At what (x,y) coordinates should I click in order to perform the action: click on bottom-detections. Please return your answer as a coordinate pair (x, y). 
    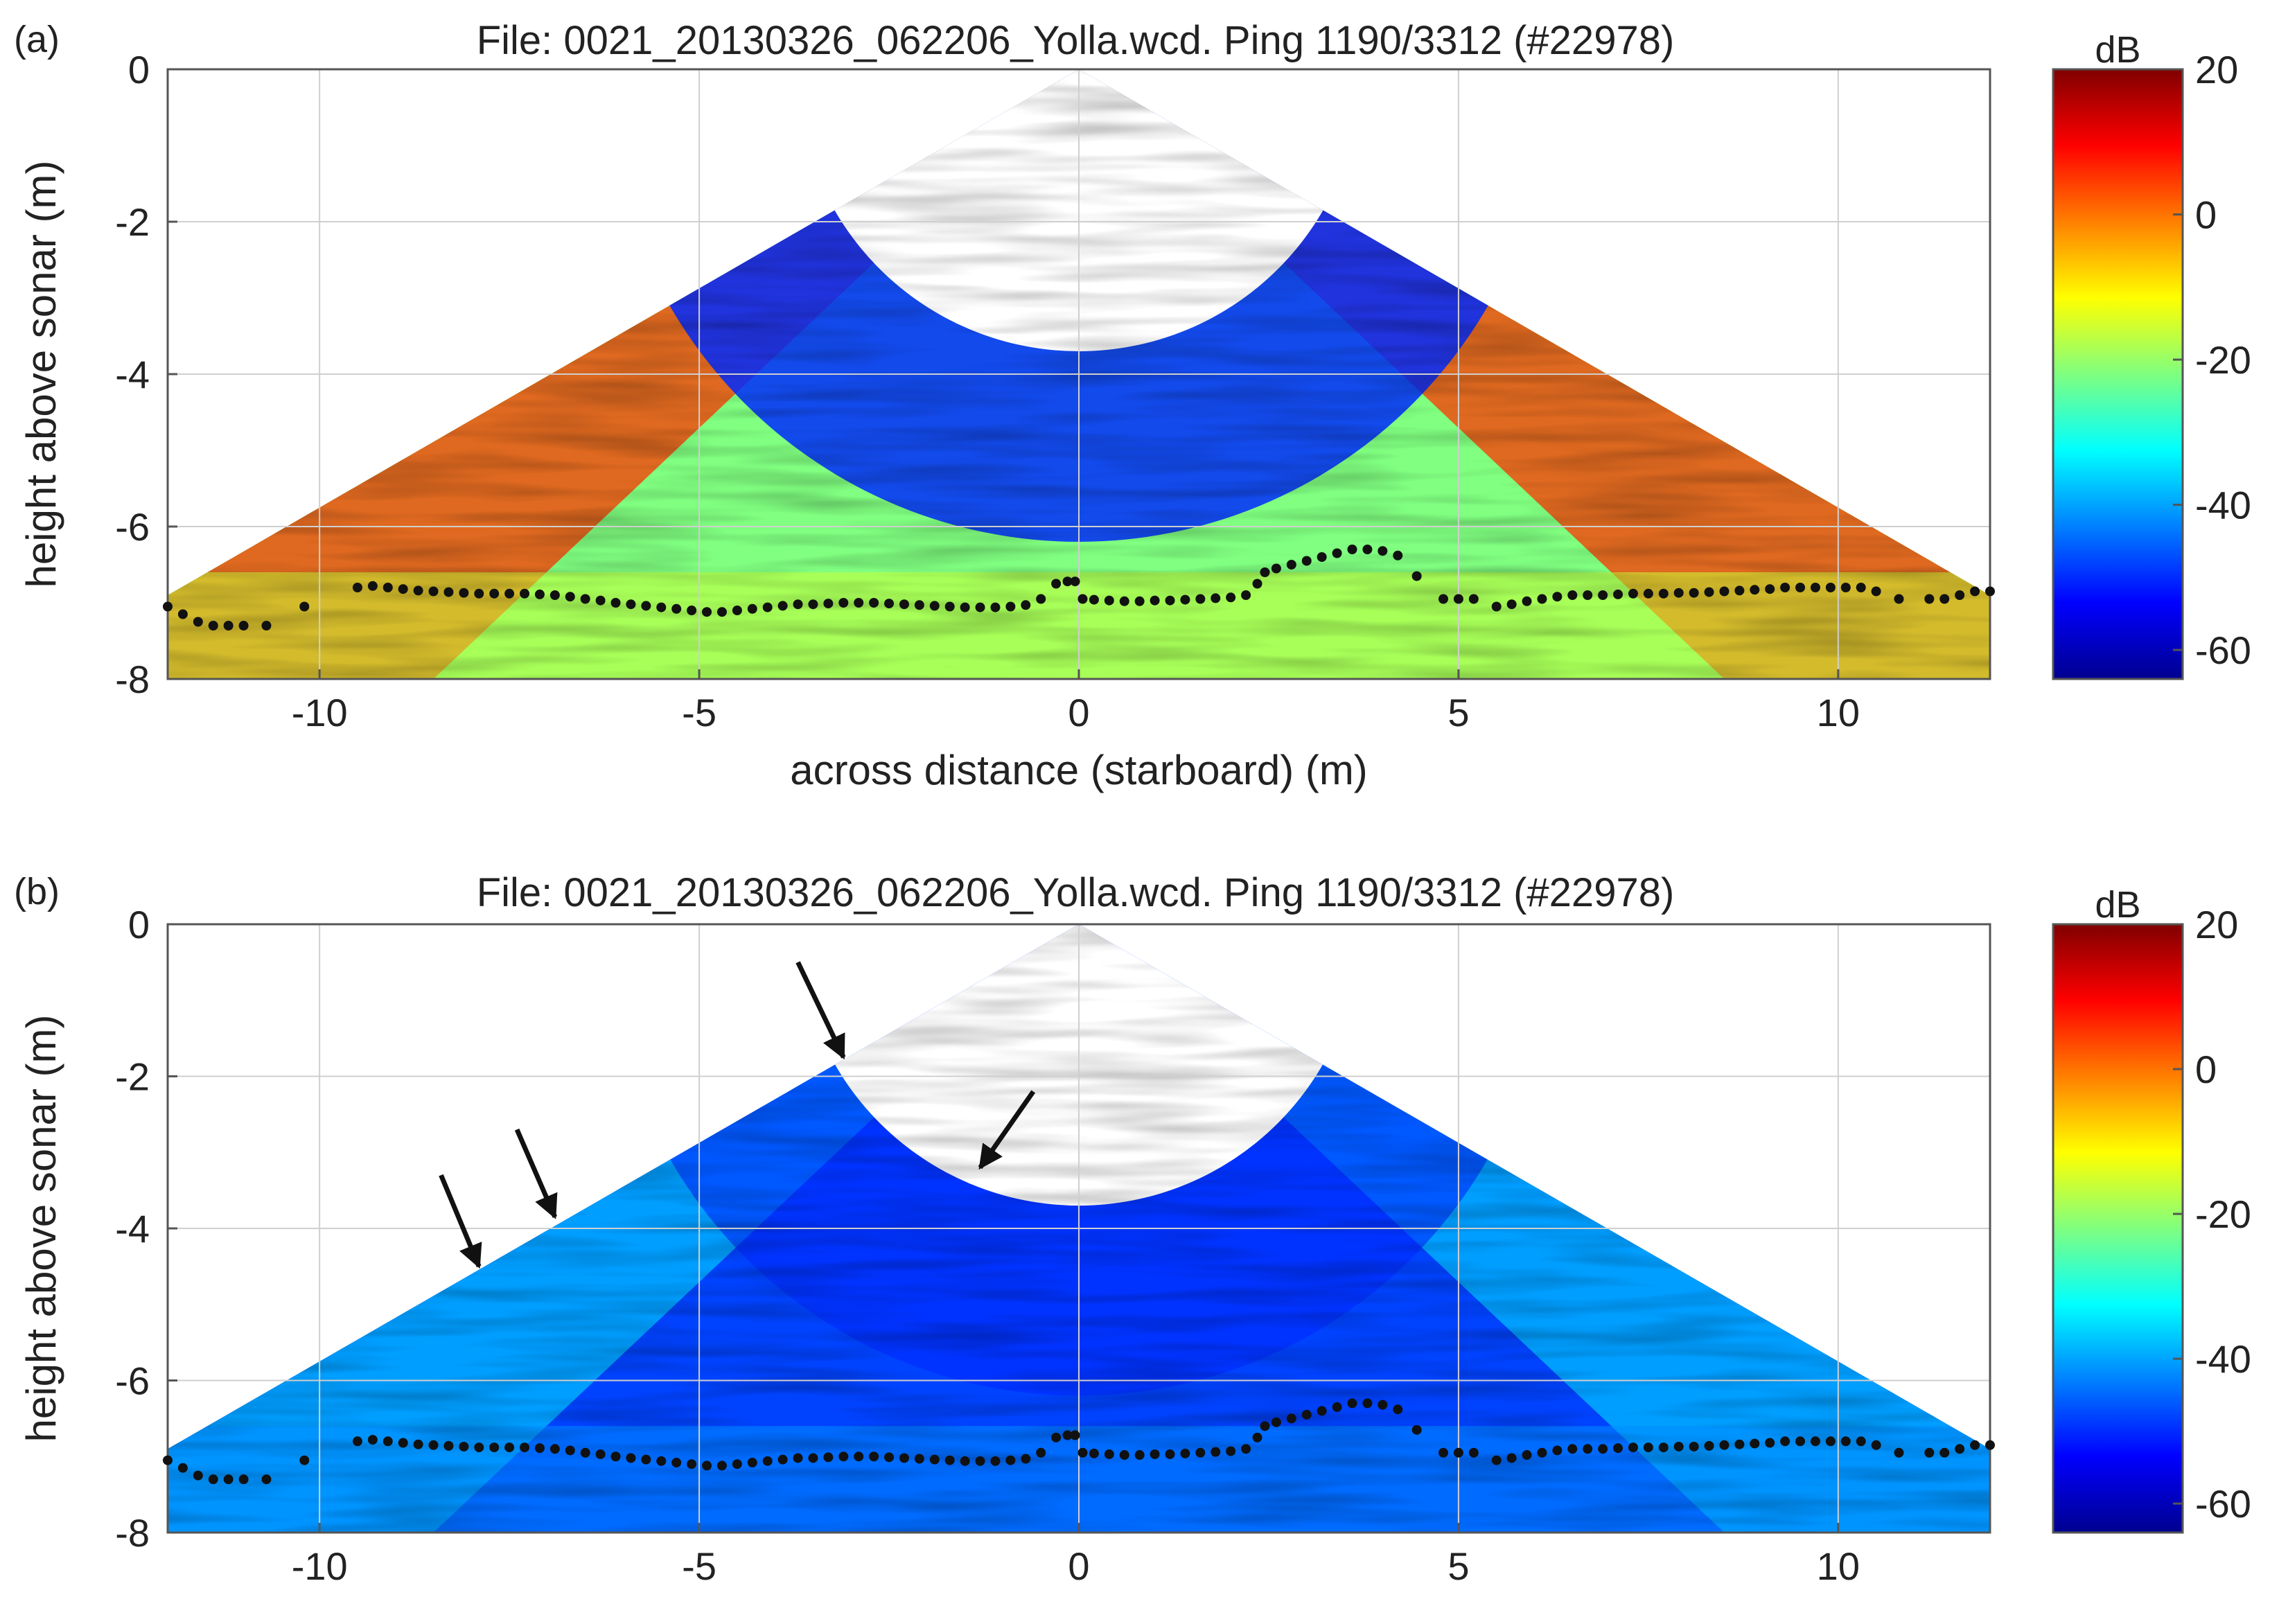
    Looking at the image, I should click on (1079, 1441).